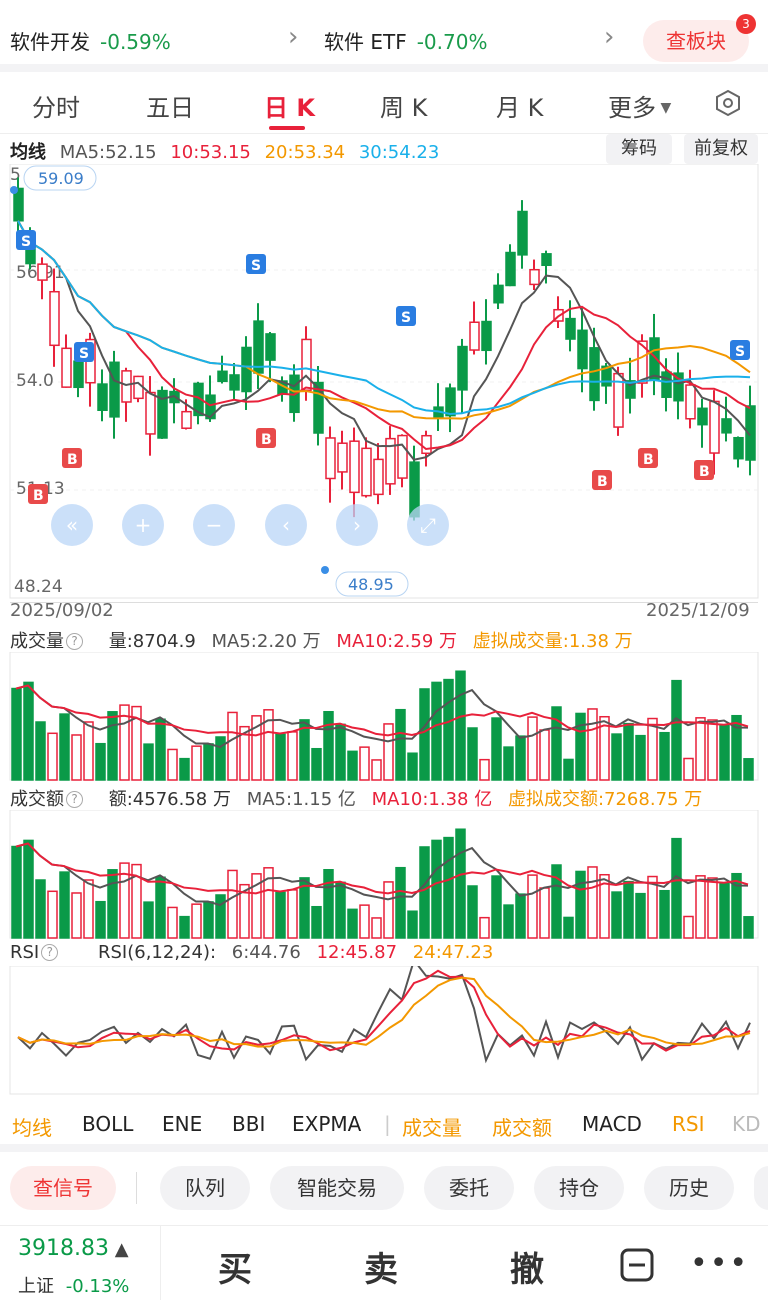 The width and height of the screenshot is (768, 1300). I want to click on view-board-button: 查板块, so click(696, 41).